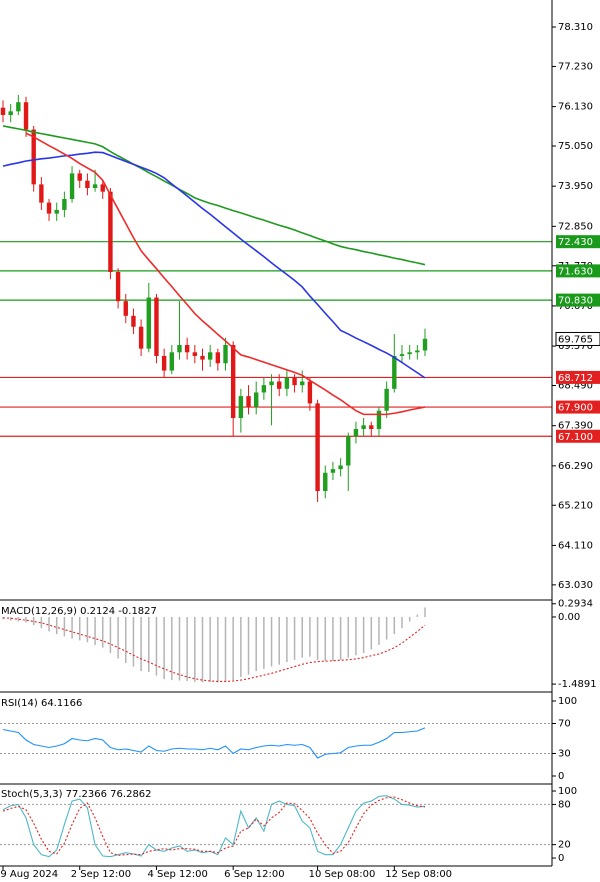  Describe the element at coordinates (79, 611) in the screenshot. I see `indicator-title: MACD(12,26,9) 0.2124 -0.1827` at that location.